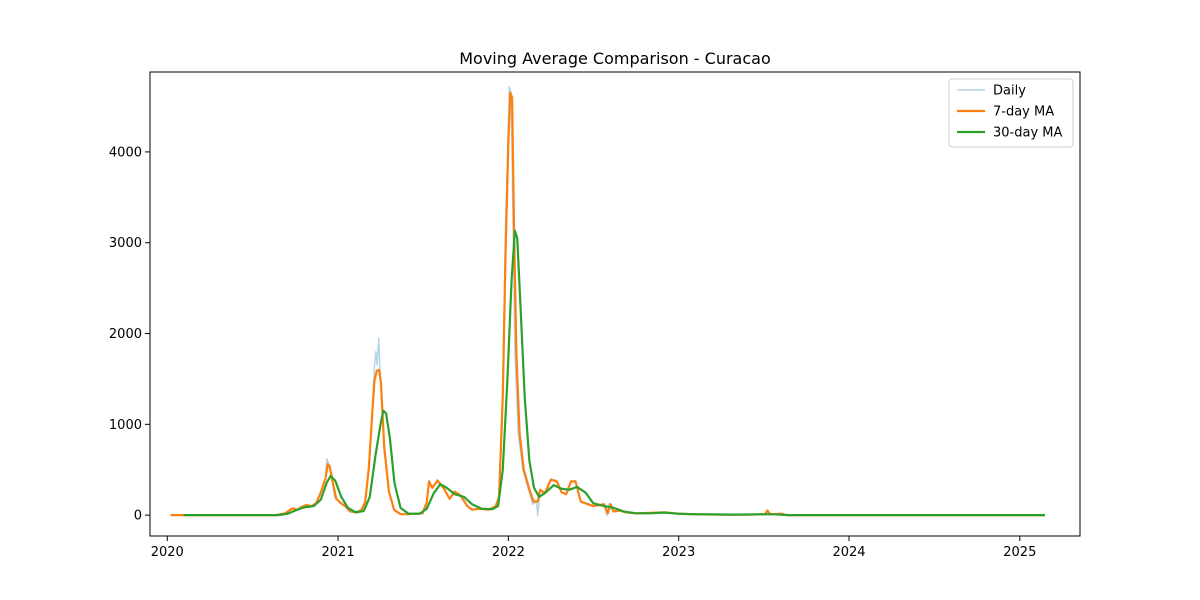 Image resolution: width=1200 pixels, height=600 pixels. Describe the element at coordinates (1019, 552) in the screenshot. I see `x-tick-label: 2025` at that location.